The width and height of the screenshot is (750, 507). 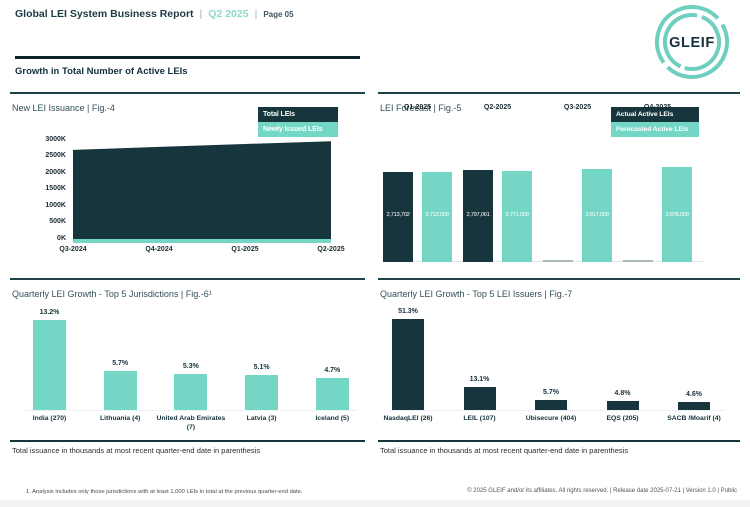 I want to click on legend-item-forecasted-active-leis: Forecasted Active LEIs, so click(x=655, y=129).